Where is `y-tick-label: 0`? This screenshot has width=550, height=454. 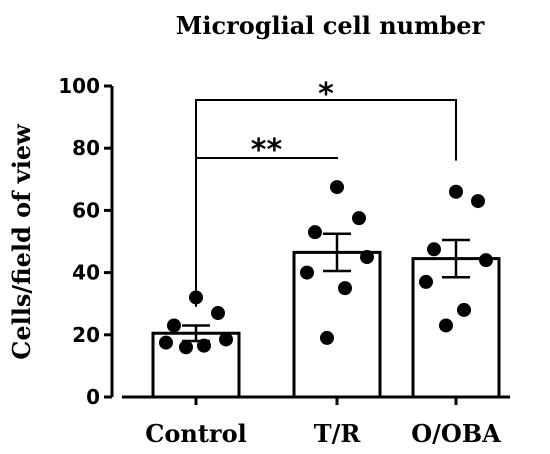
y-tick-label: 0 is located at coordinates (93, 397).